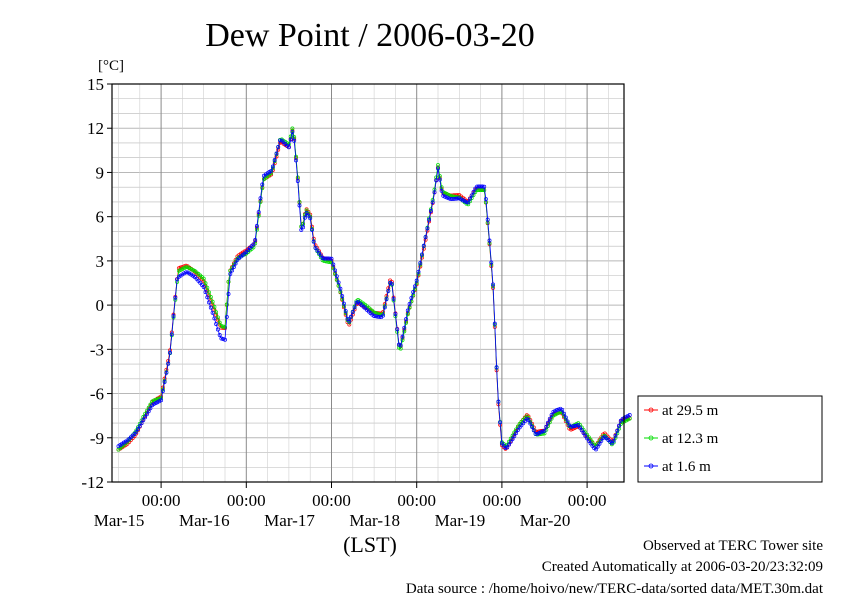  Describe the element at coordinates (651, 410) in the screenshot. I see `legend-marker` at that location.